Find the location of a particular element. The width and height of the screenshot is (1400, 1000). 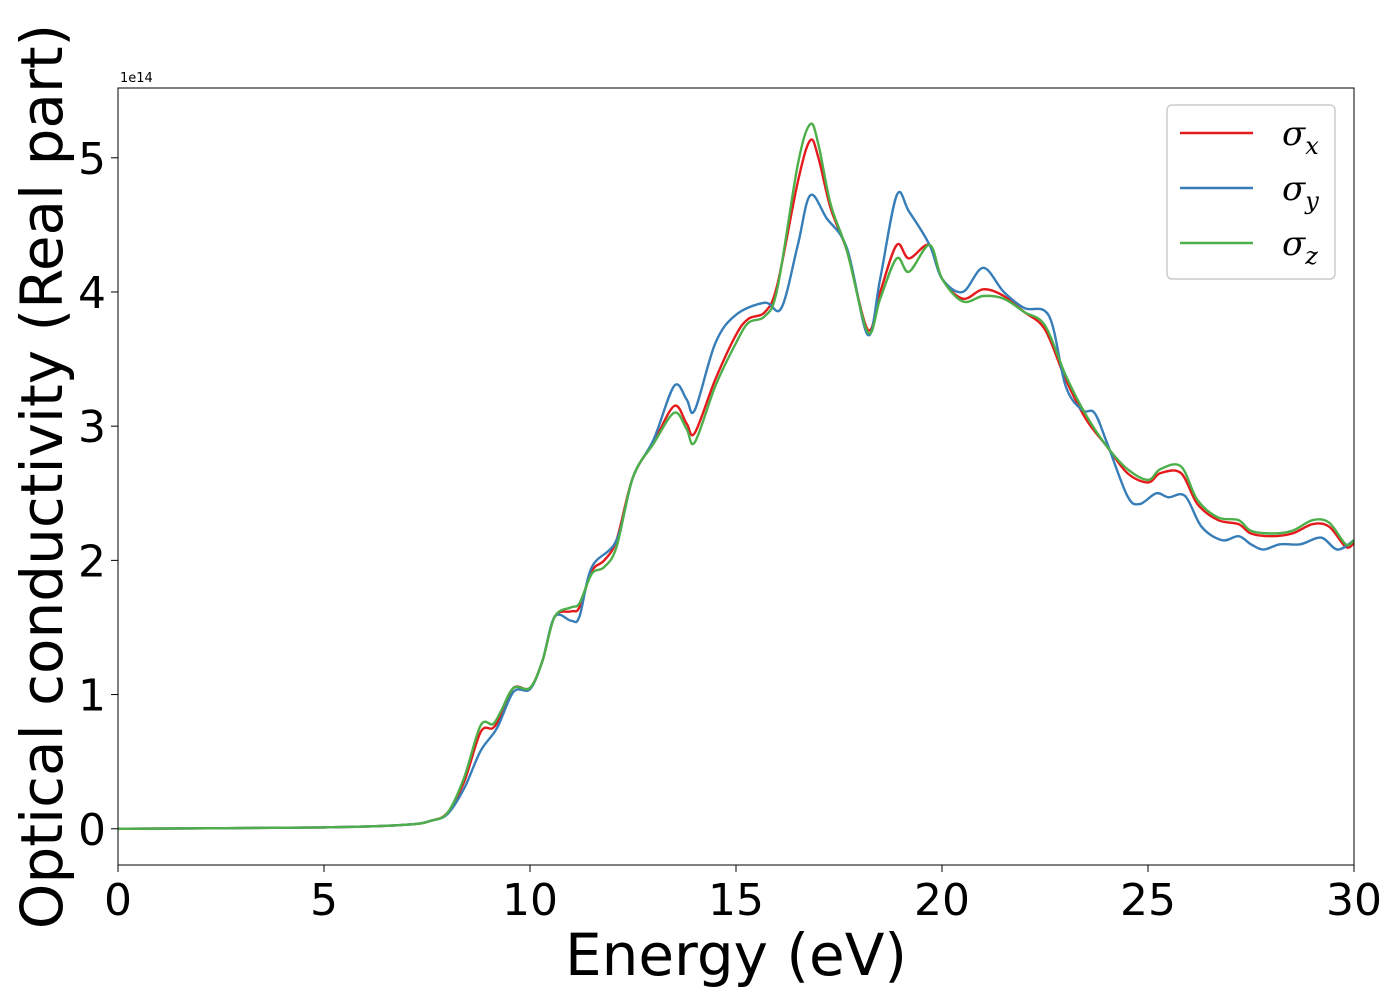

x-tick-label: 20 is located at coordinates (942, 900).